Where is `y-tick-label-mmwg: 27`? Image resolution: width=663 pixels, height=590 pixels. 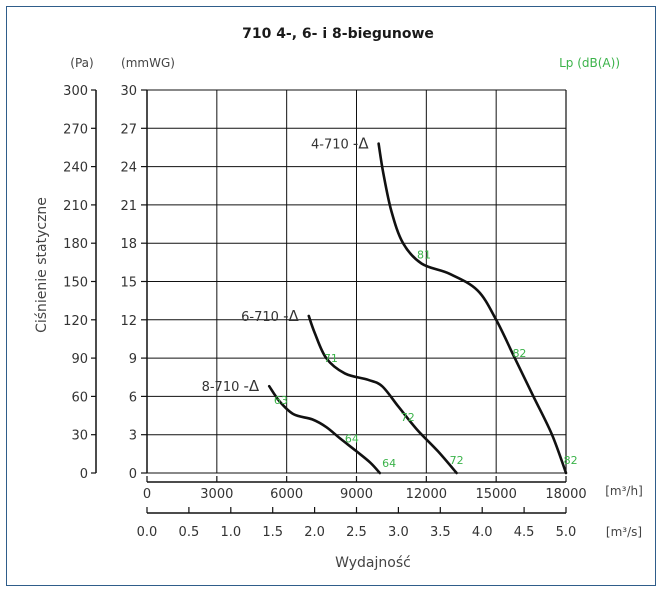 y-tick-label-mmwg: 27 is located at coordinates (128, 129).